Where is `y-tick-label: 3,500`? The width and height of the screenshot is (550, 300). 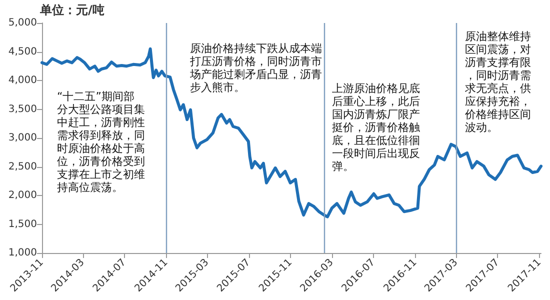
y-tick-label: 3,500 is located at coordinates (22, 109).